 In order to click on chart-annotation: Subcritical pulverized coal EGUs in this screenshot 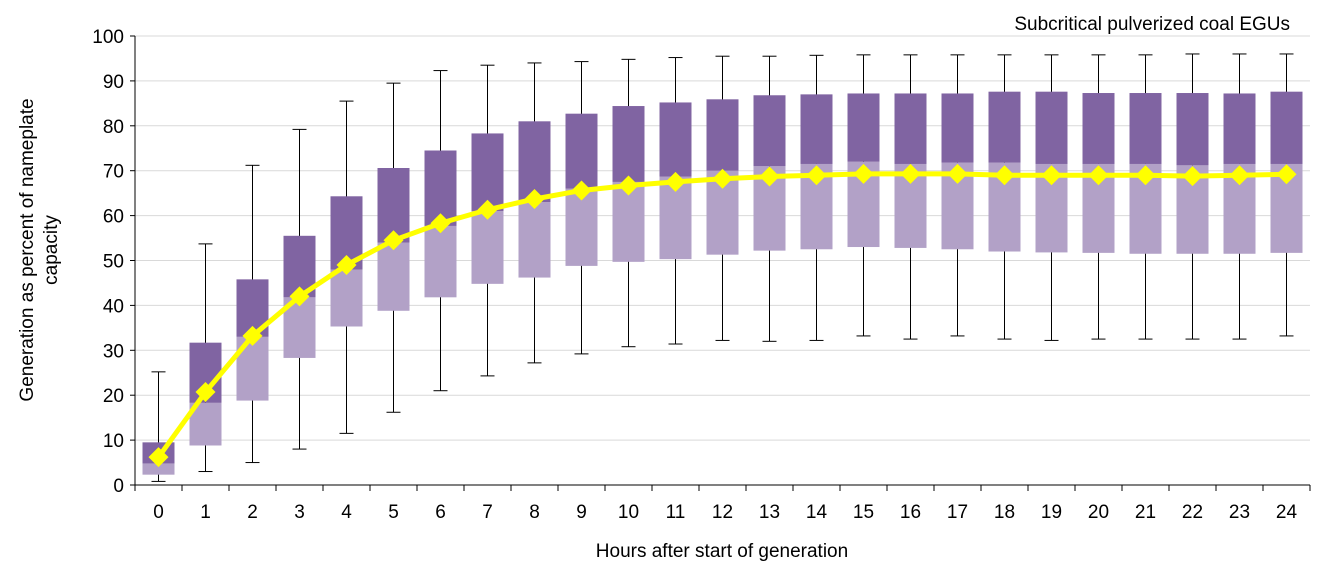, I will do `click(1152, 24)`.